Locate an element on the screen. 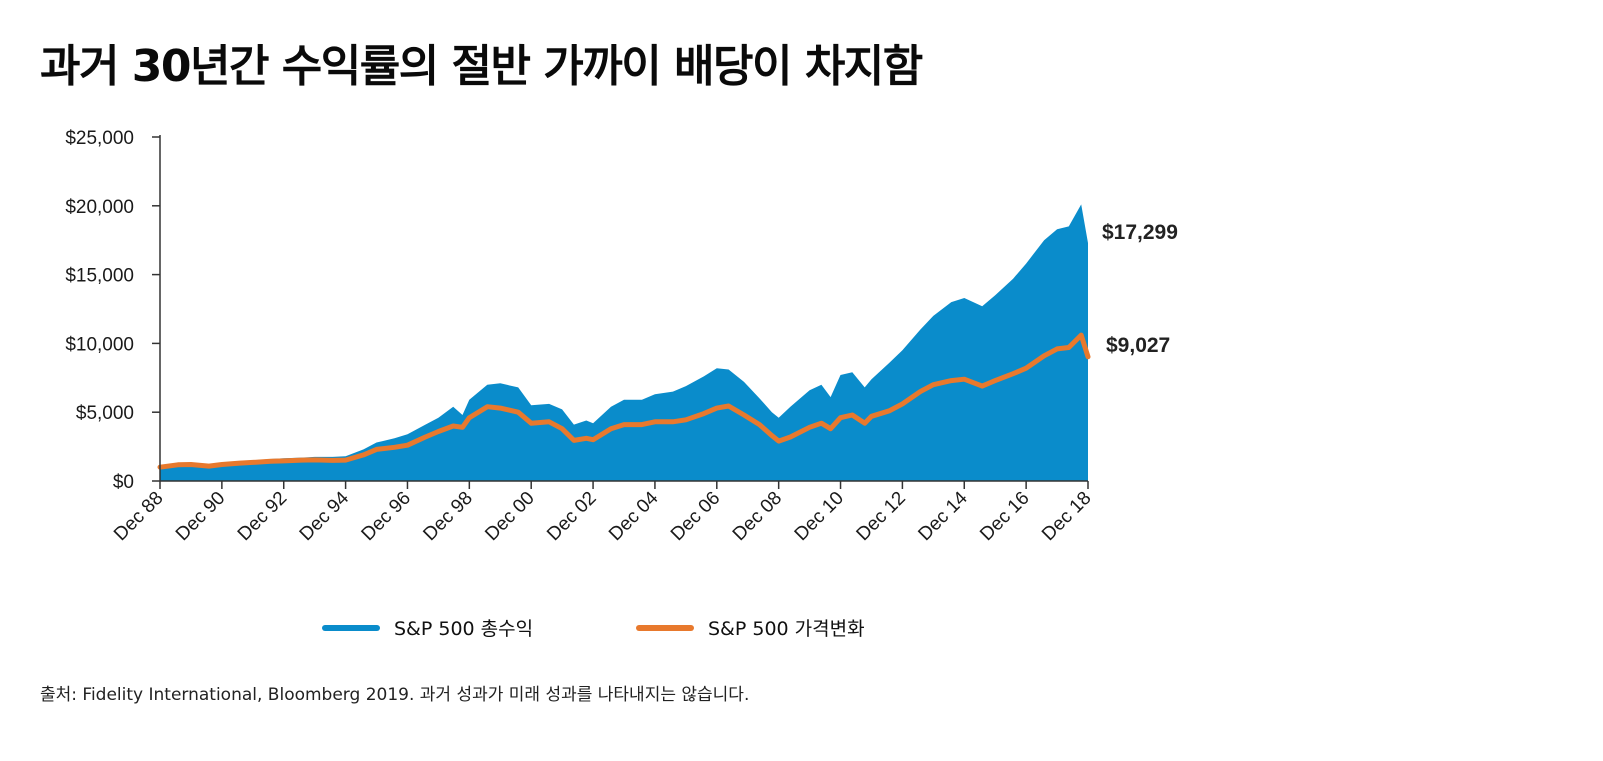 The height and width of the screenshot is (761, 1603). y-tick-label: $0 is located at coordinates (123, 482).